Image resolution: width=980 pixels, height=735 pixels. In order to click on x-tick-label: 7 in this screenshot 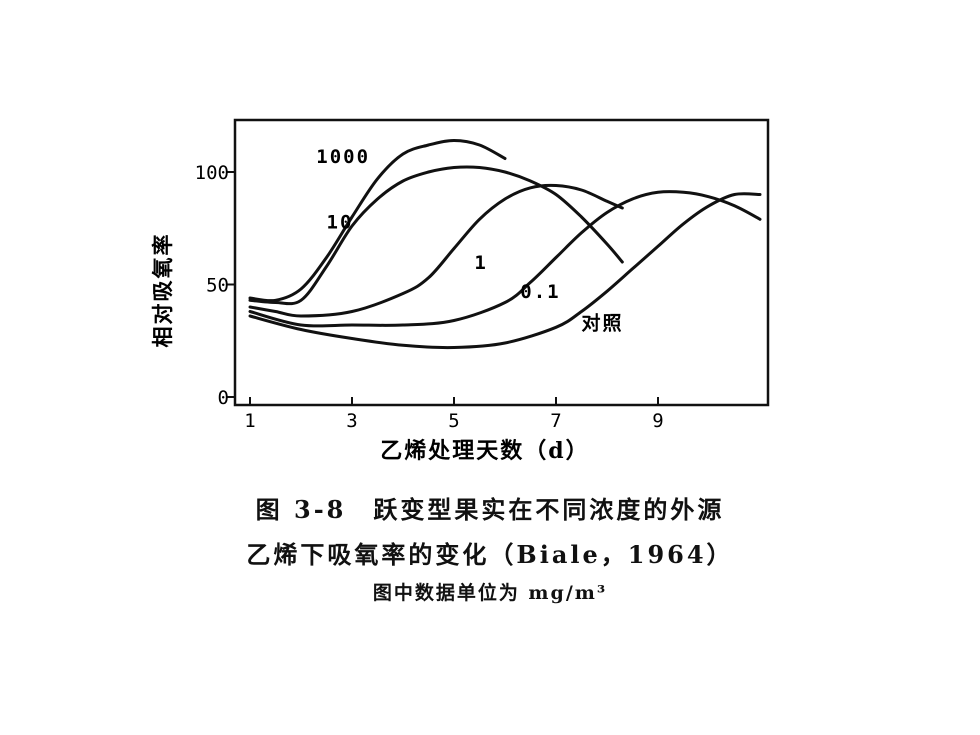, I will do `click(555, 421)`.